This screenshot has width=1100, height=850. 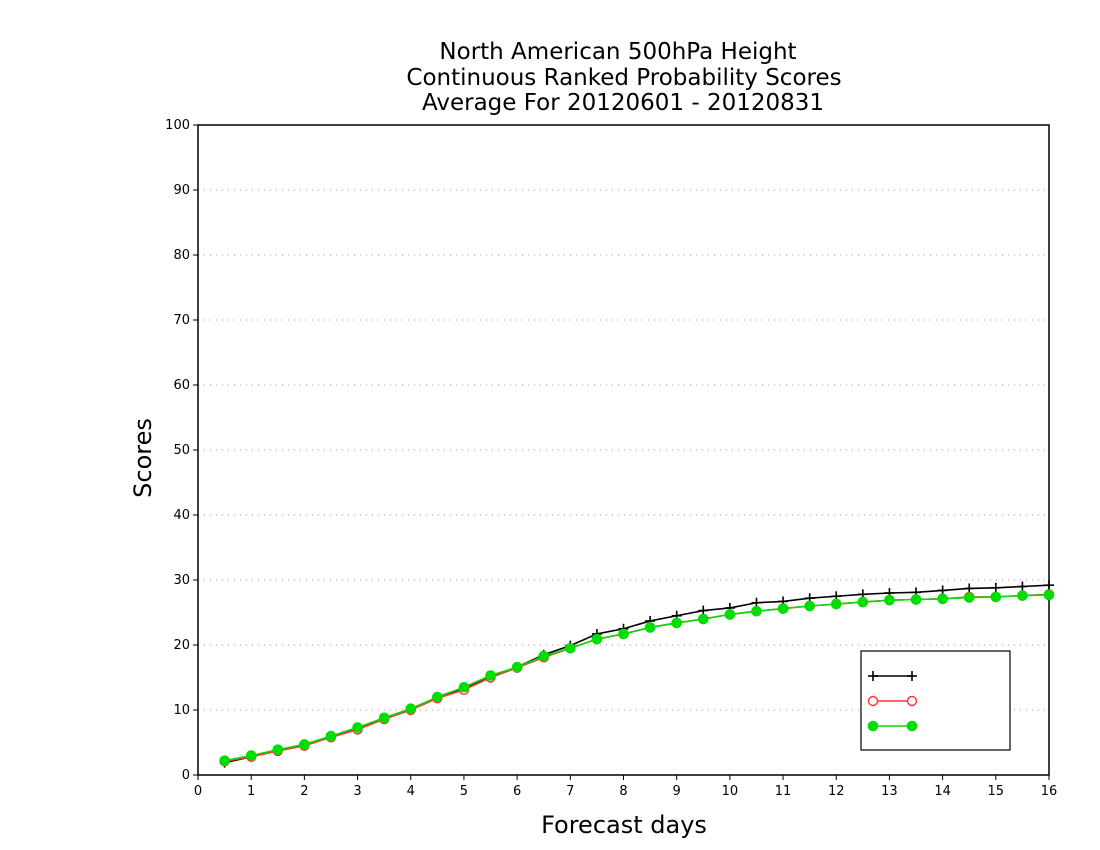 What do you see at coordinates (181, 255) in the screenshot?
I see `y-tick-label: 80` at bounding box center [181, 255].